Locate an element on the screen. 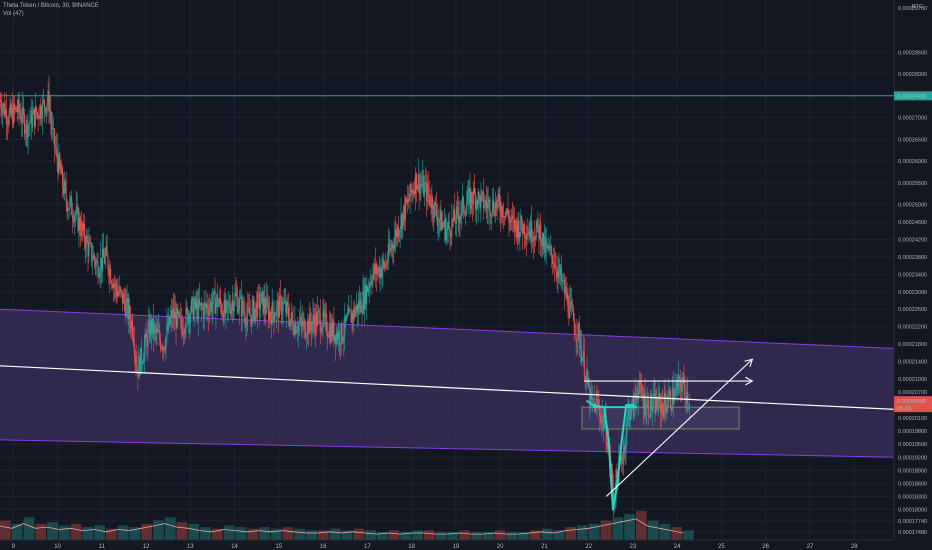  price-tick-label: 0.00024200 is located at coordinates (912, 241).